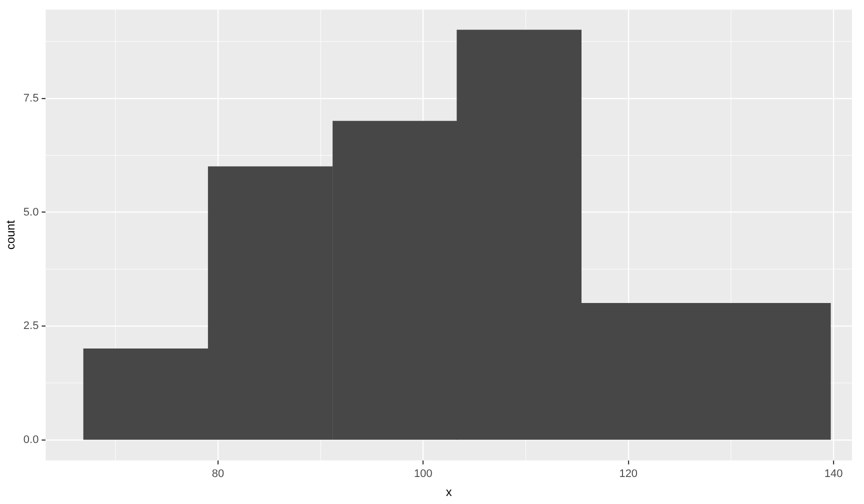  What do you see at coordinates (11, 235) in the screenshot?
I see `y-axis-title: count` at bounding box center [11, 235].